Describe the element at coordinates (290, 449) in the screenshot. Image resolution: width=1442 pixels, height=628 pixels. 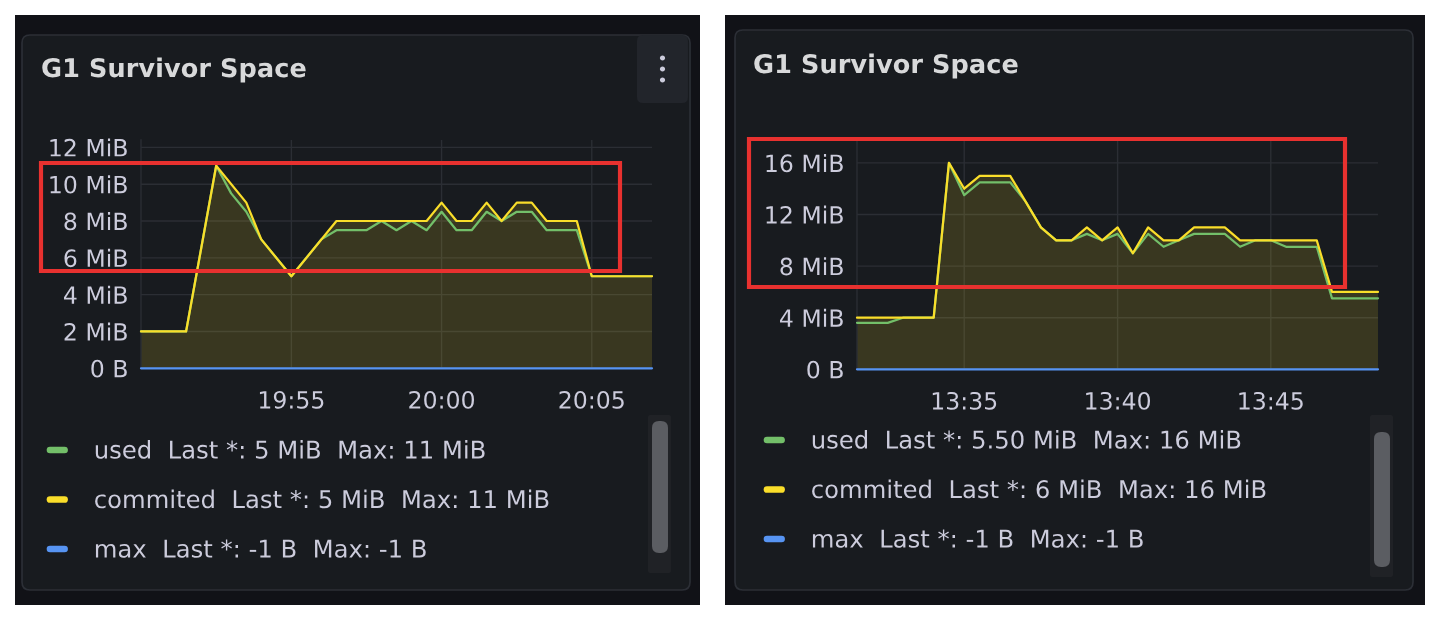
I see `legend-label: used Last *: 5 MiB Max: 11 MiB` at that location.